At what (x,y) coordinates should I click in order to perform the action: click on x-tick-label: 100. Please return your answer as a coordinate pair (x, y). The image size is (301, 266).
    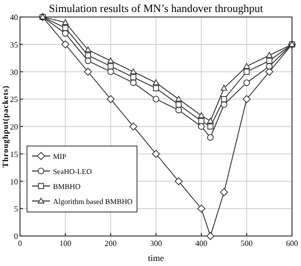
    Looking at the image, I should click on (65, 243).